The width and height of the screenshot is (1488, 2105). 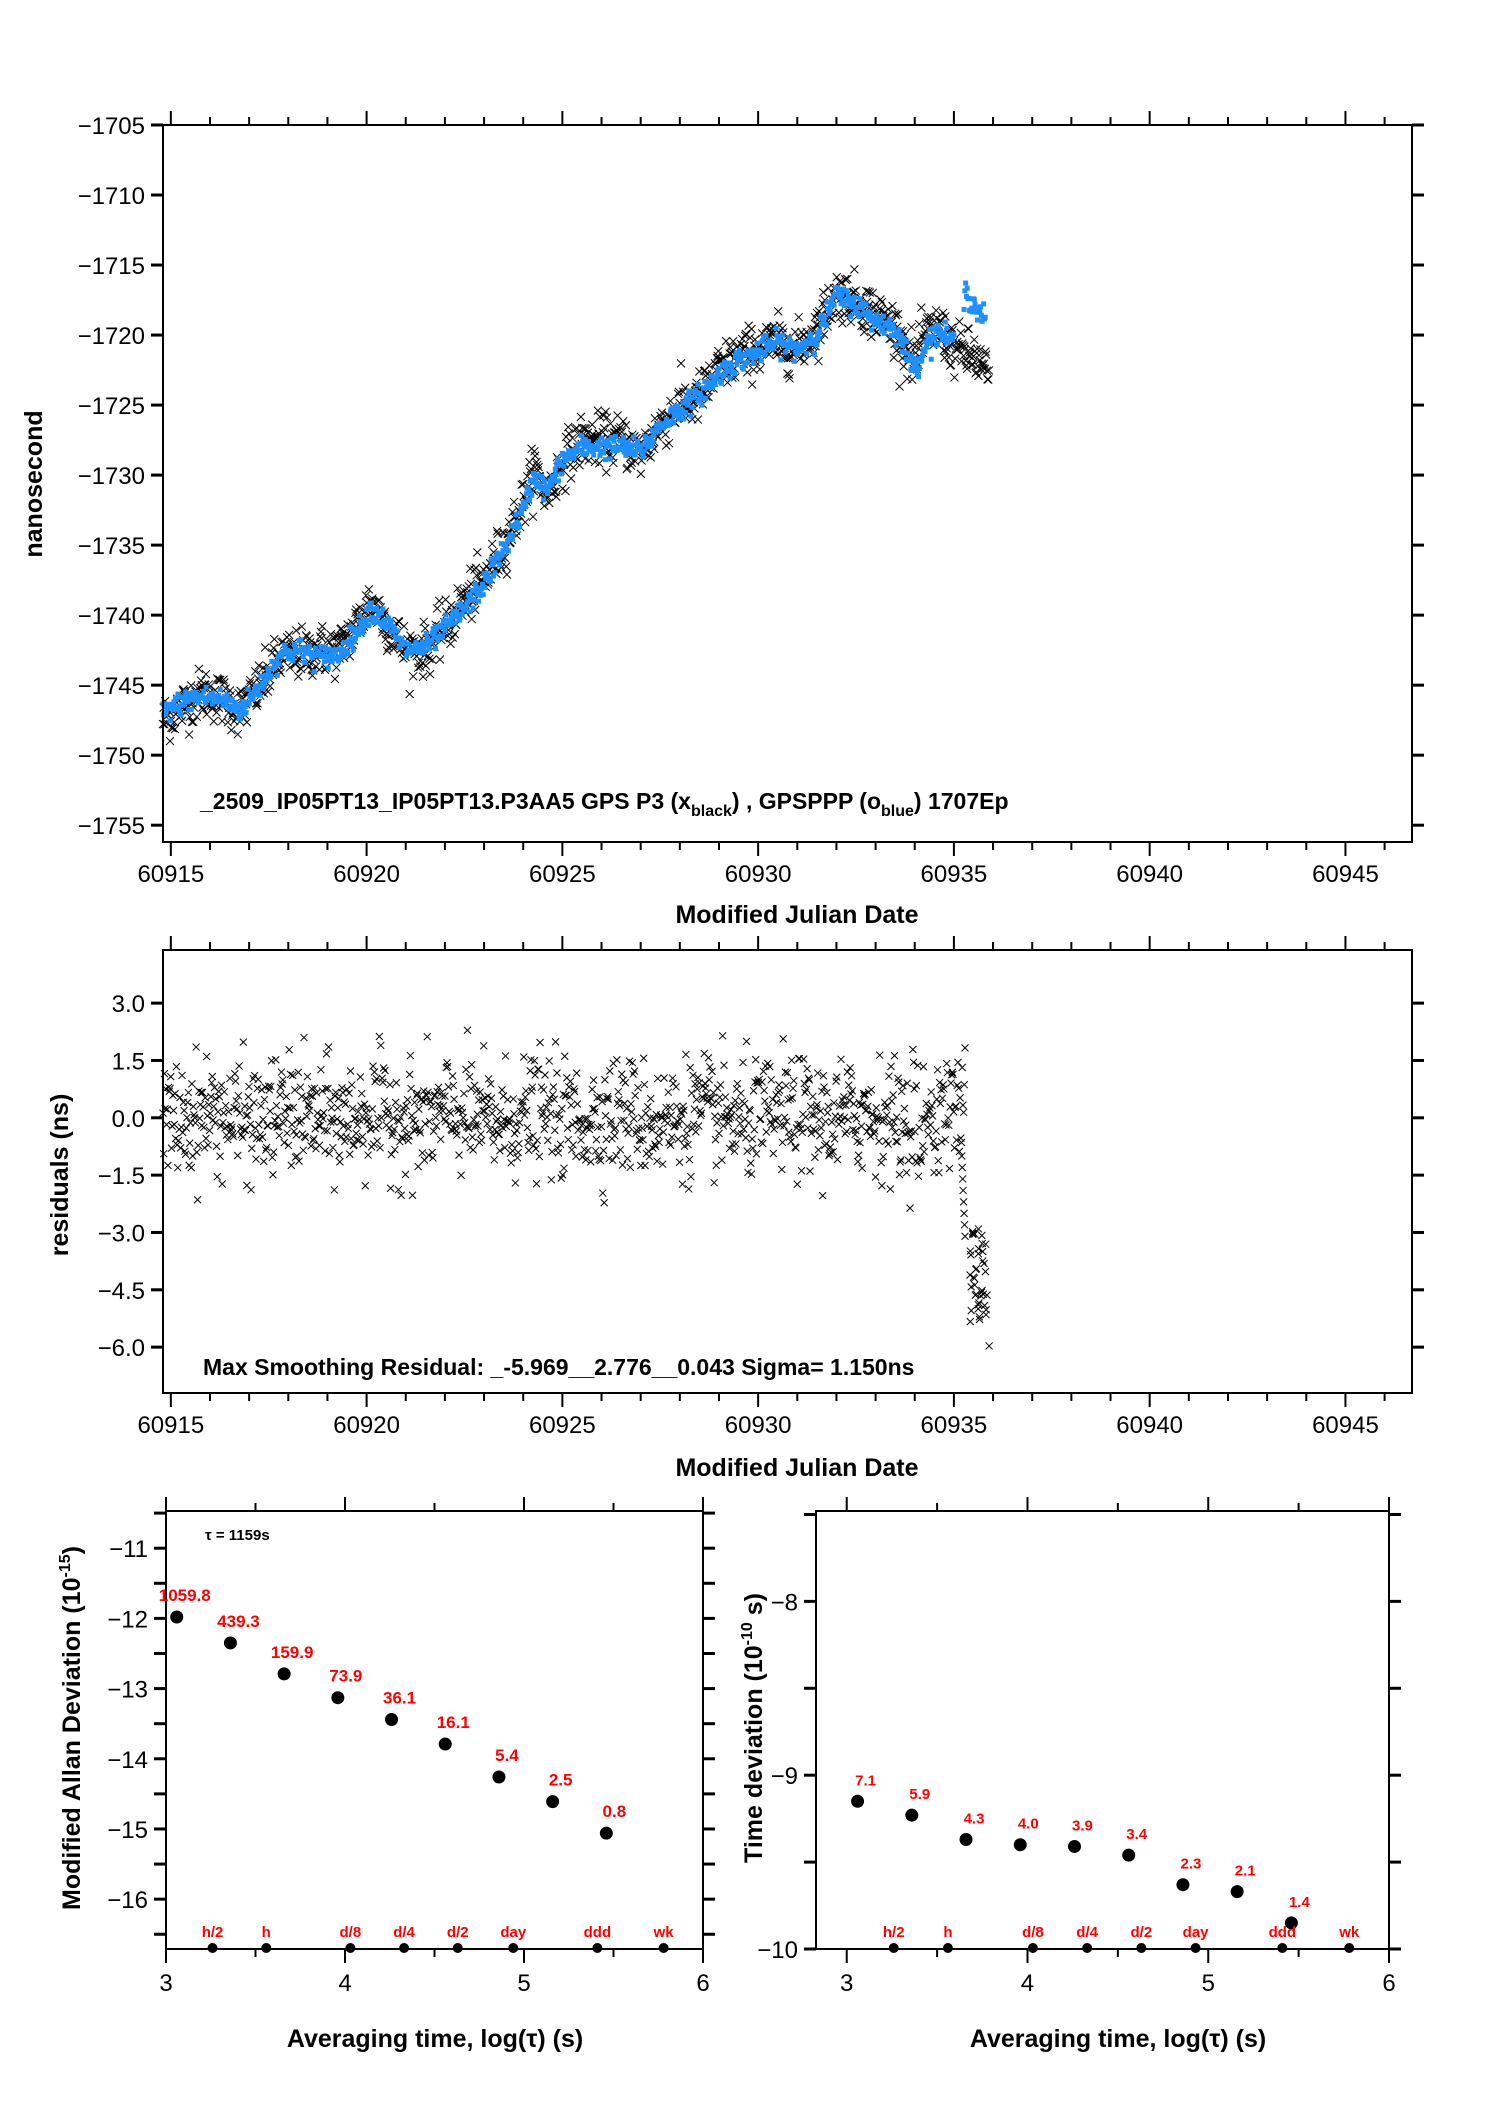 What do you see at coordinates (292, 1652) in the screenshot?
I see `deviation-point-label: 159.9` at bounding box center [292, 1652].